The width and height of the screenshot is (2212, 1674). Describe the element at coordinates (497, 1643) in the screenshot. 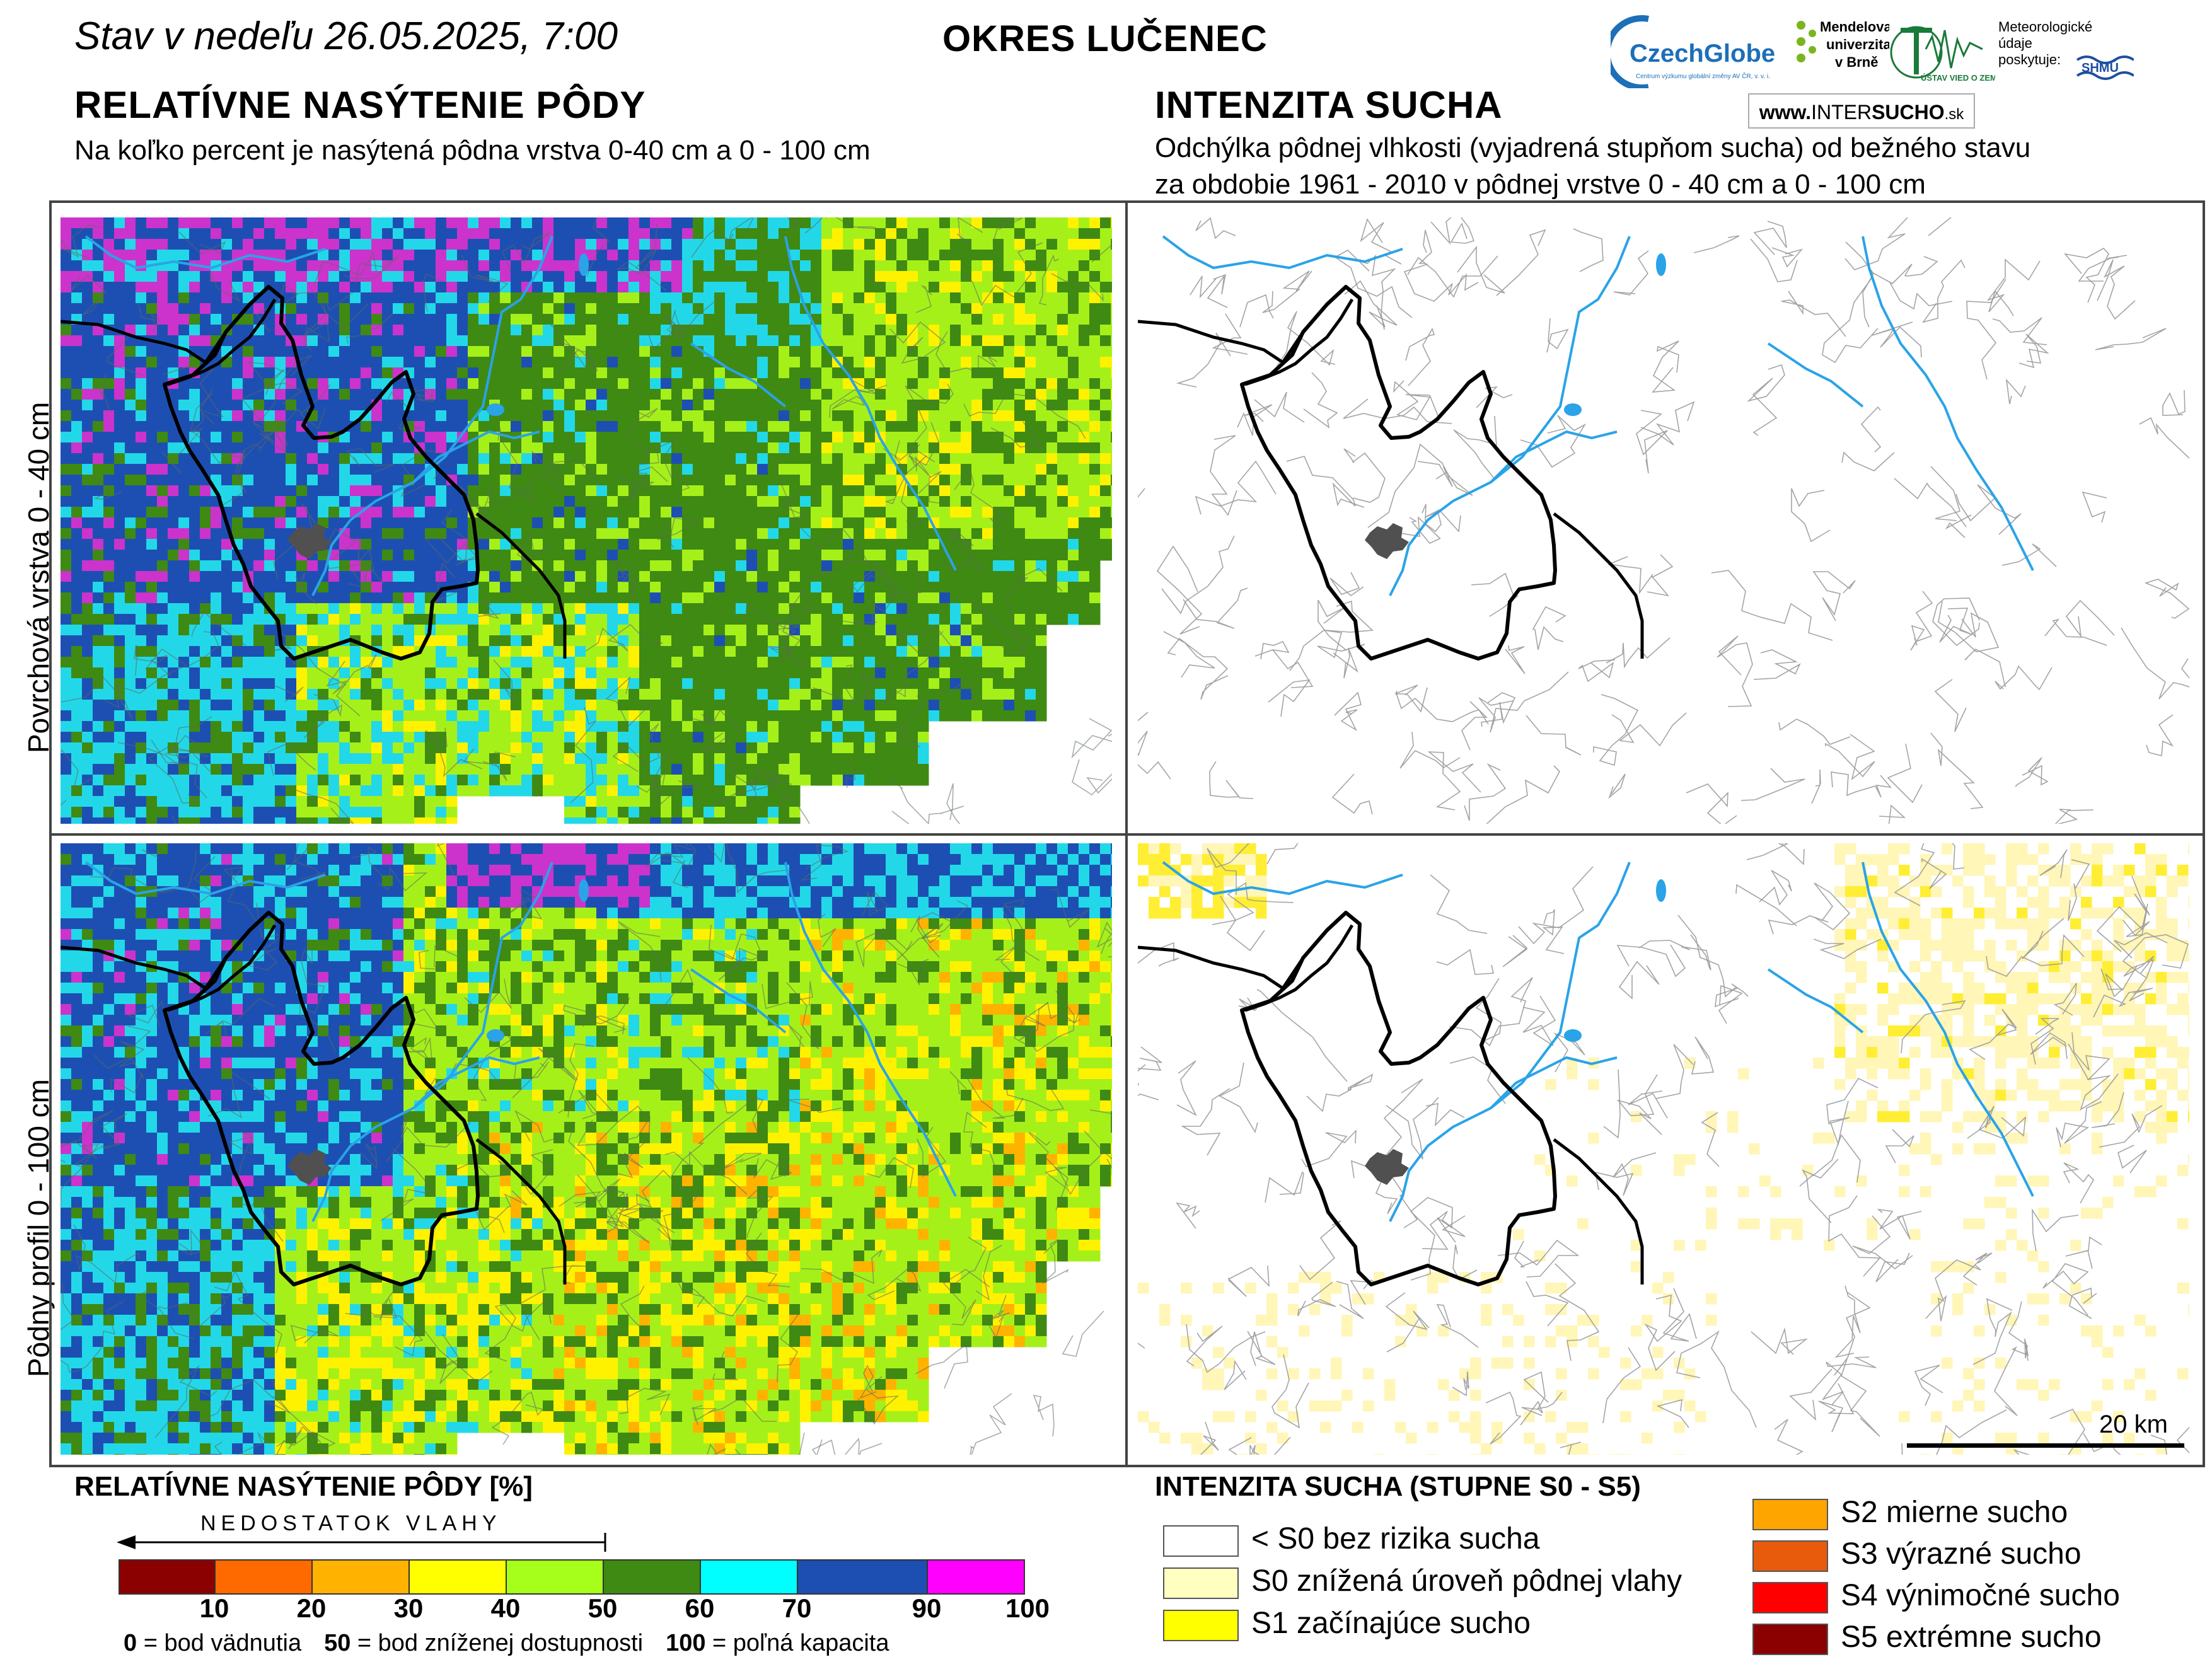

I see `note-50-text: = bod zníženej dostupnosti` at that location.